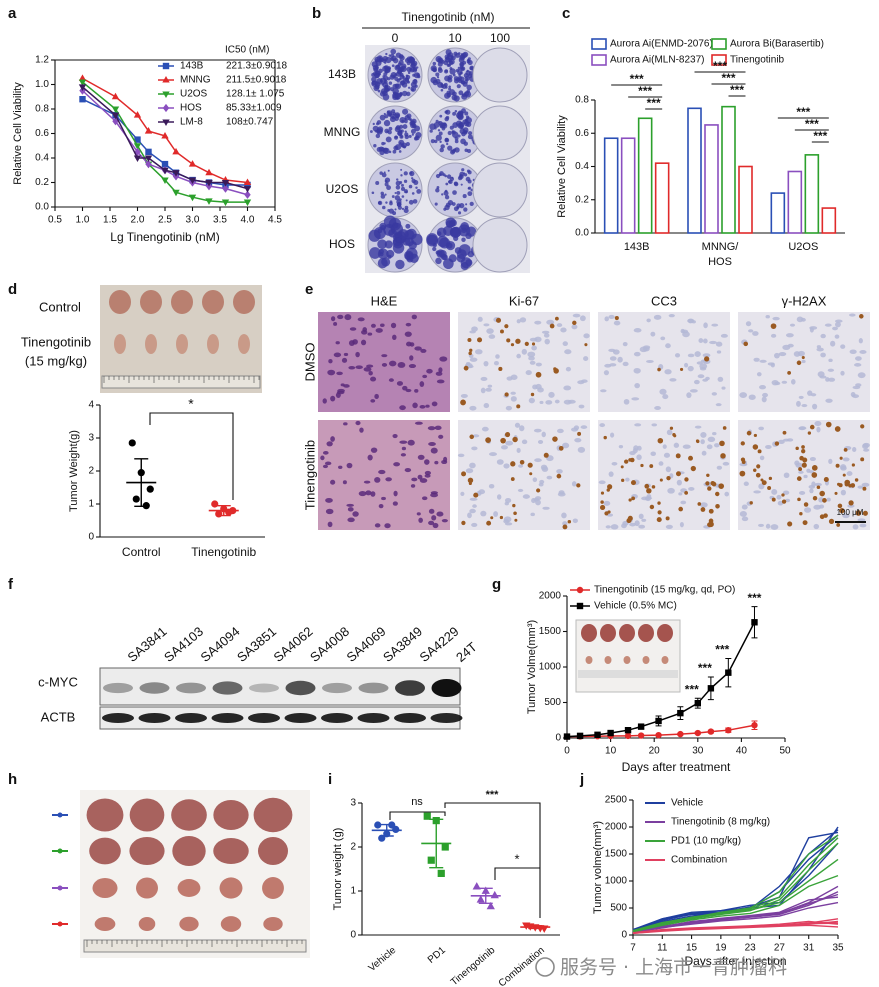 This screenshot has width=879, height=987. What do you see at coordinates (309, 475) in the screenshot?
I see `row-label: Tinengotinib` at bounding box center [309, 475].